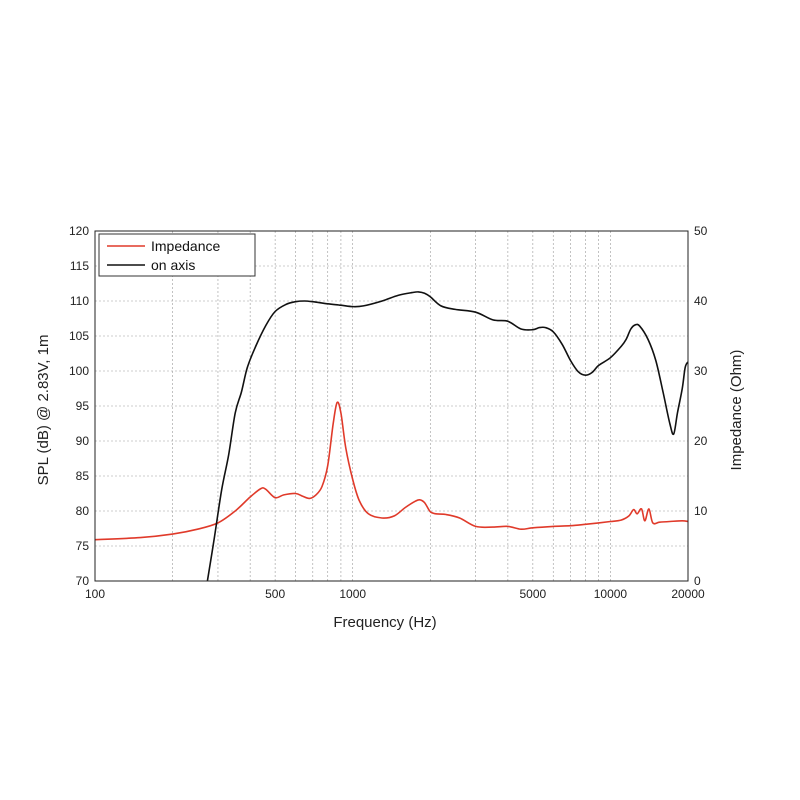 The image size is (800, 800). What do you see at coordinates (391, 471) in the screenshot?
I see `series-line-impedance` at bounding box center [391, 471].